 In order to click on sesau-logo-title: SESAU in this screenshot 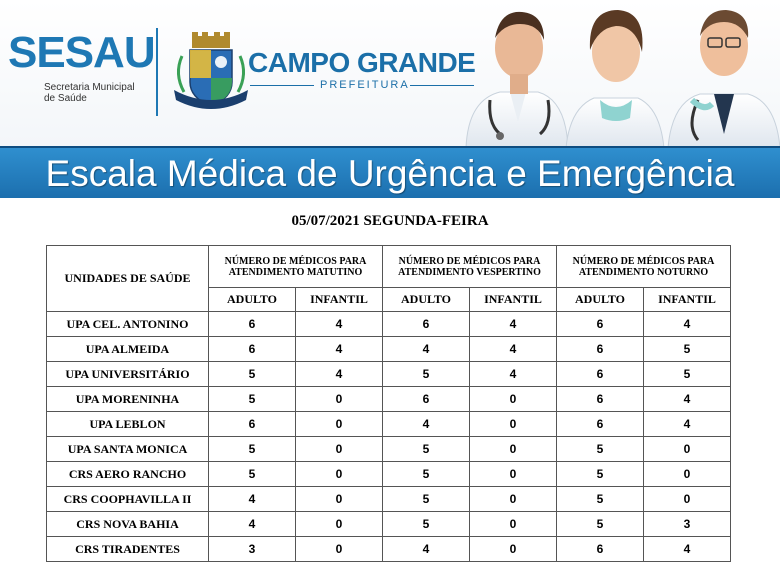, I will do `click(82, 52)`.